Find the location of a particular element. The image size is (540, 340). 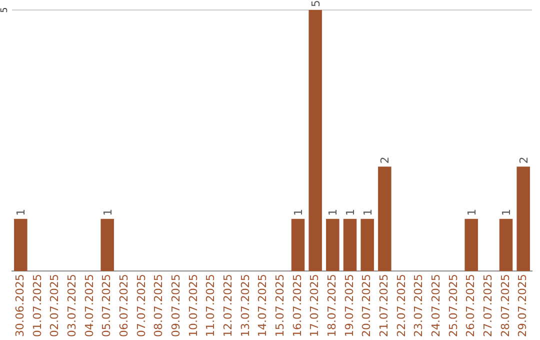

x-tick-label: 08.07.2025 is located at coordinates (159, 306).